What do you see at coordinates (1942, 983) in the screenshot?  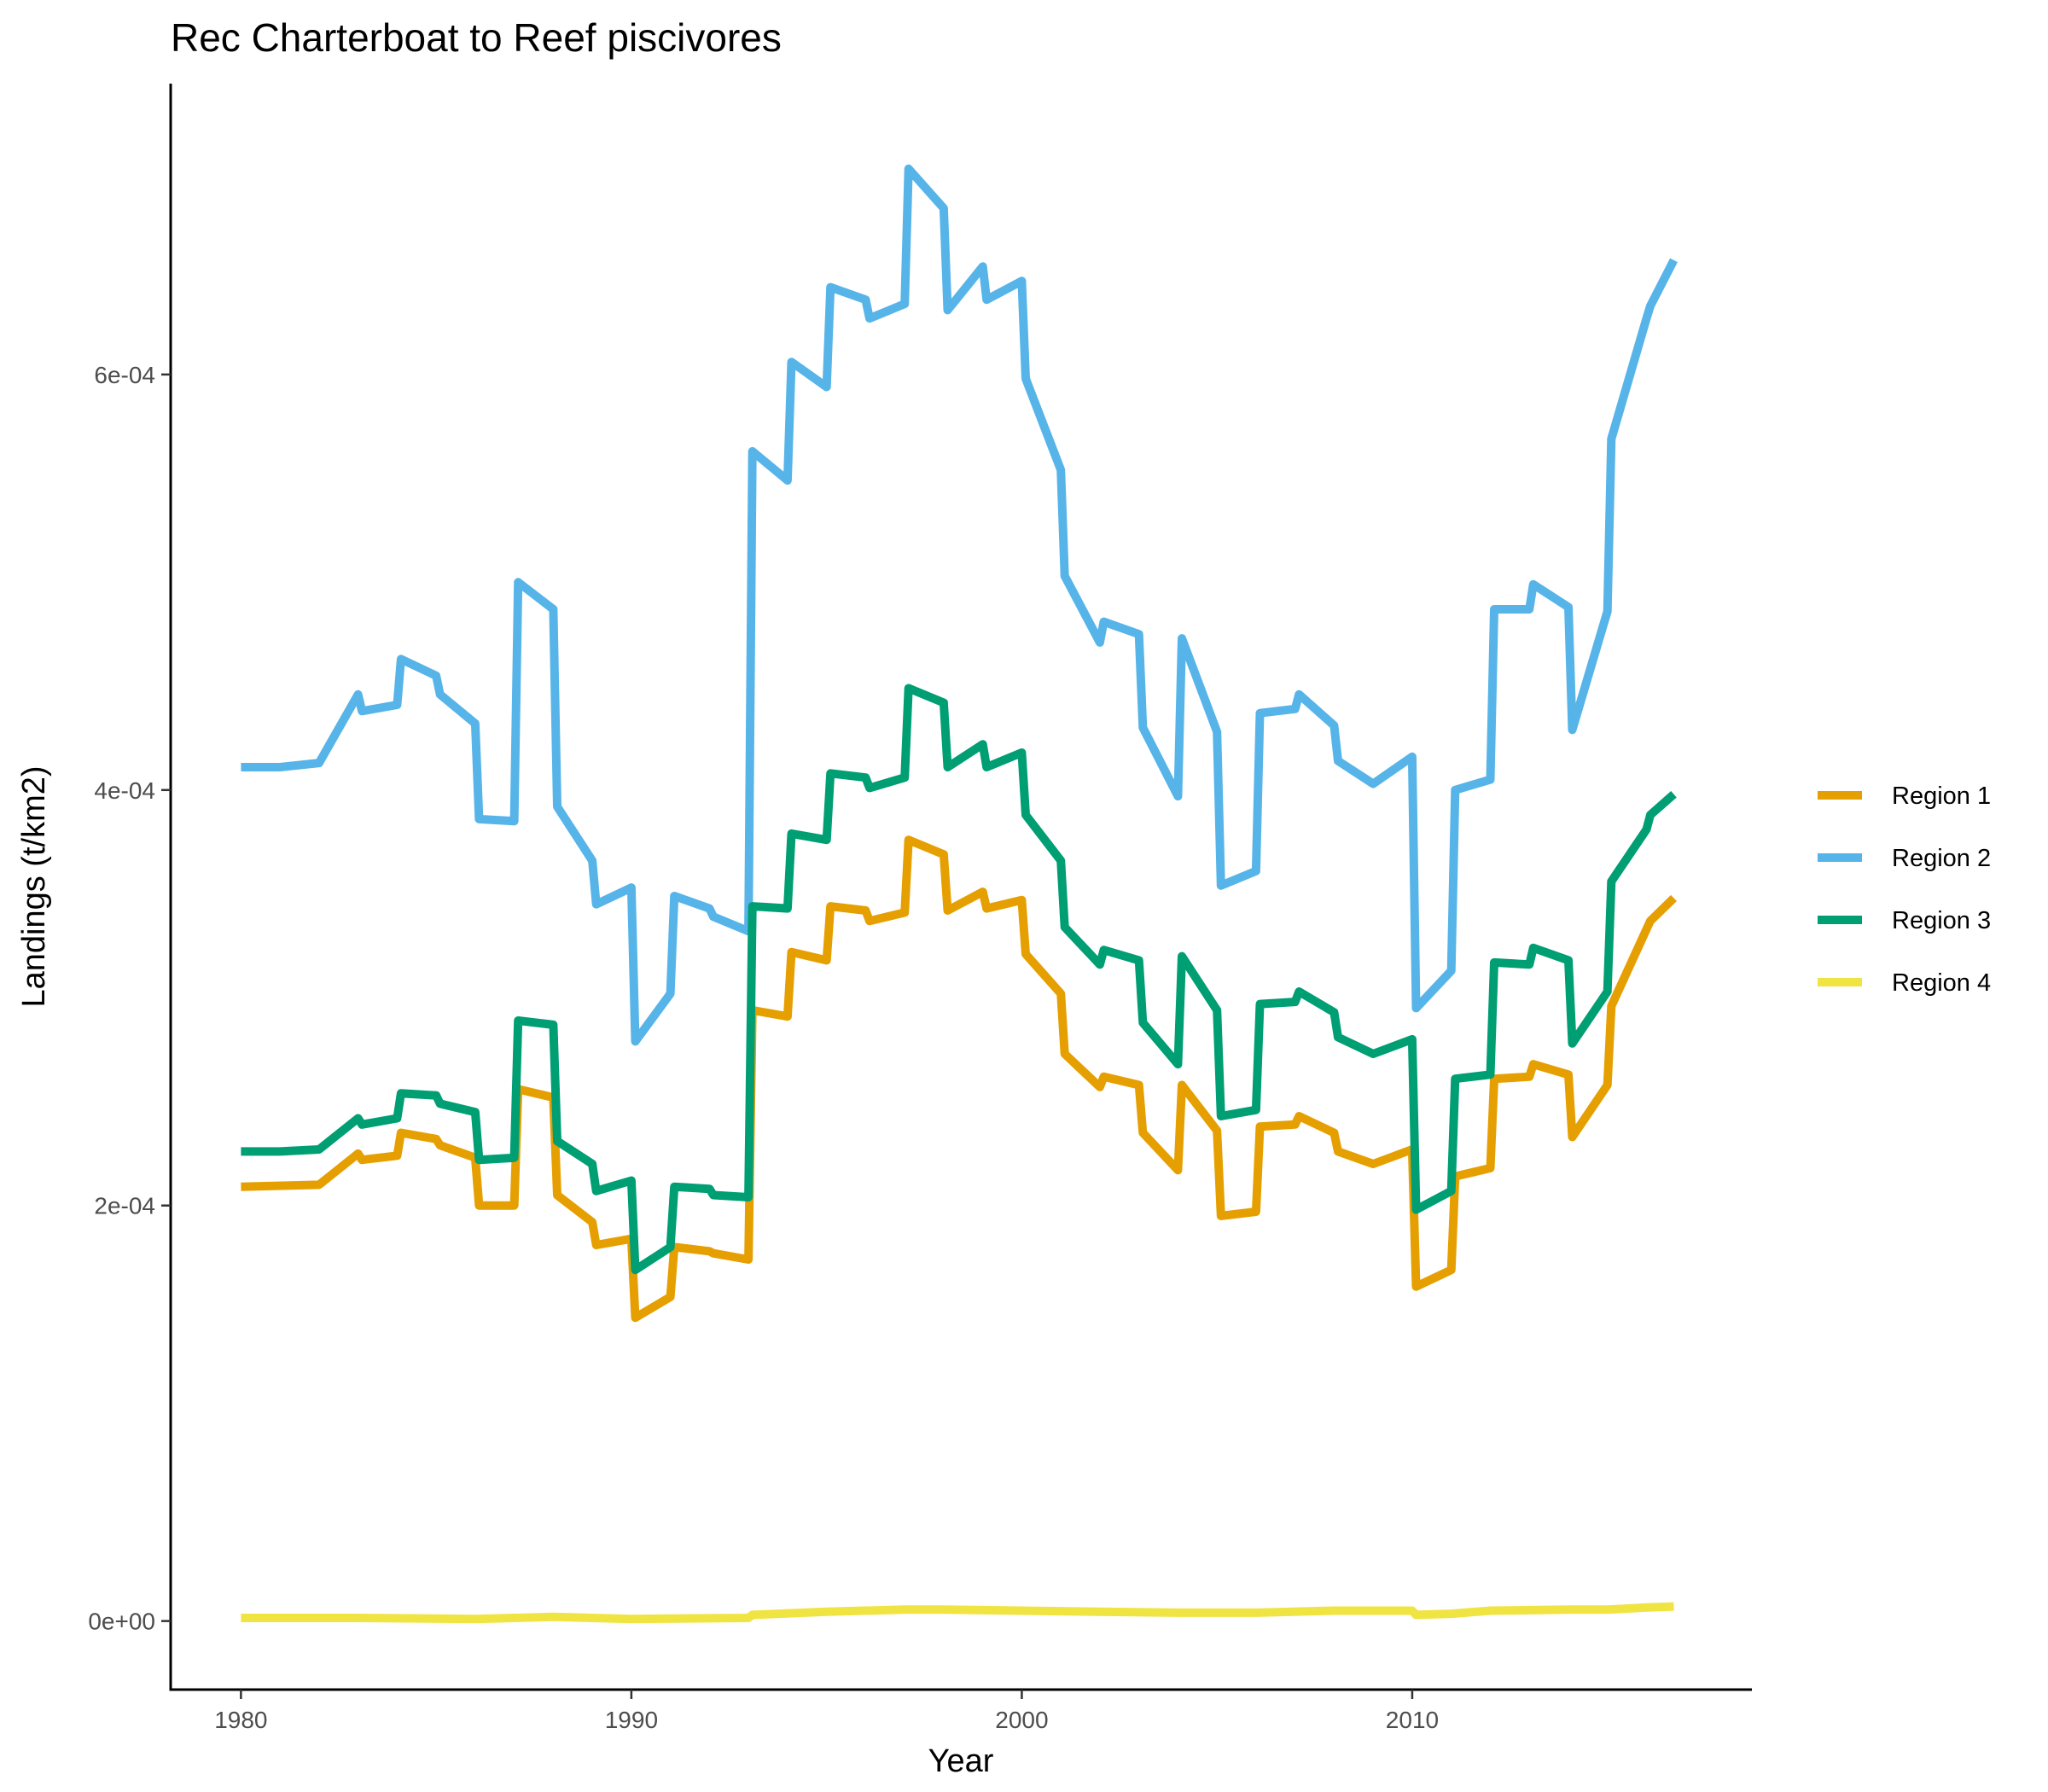 I see `legend-label: Region 4` at bounding box center [1942, 983].